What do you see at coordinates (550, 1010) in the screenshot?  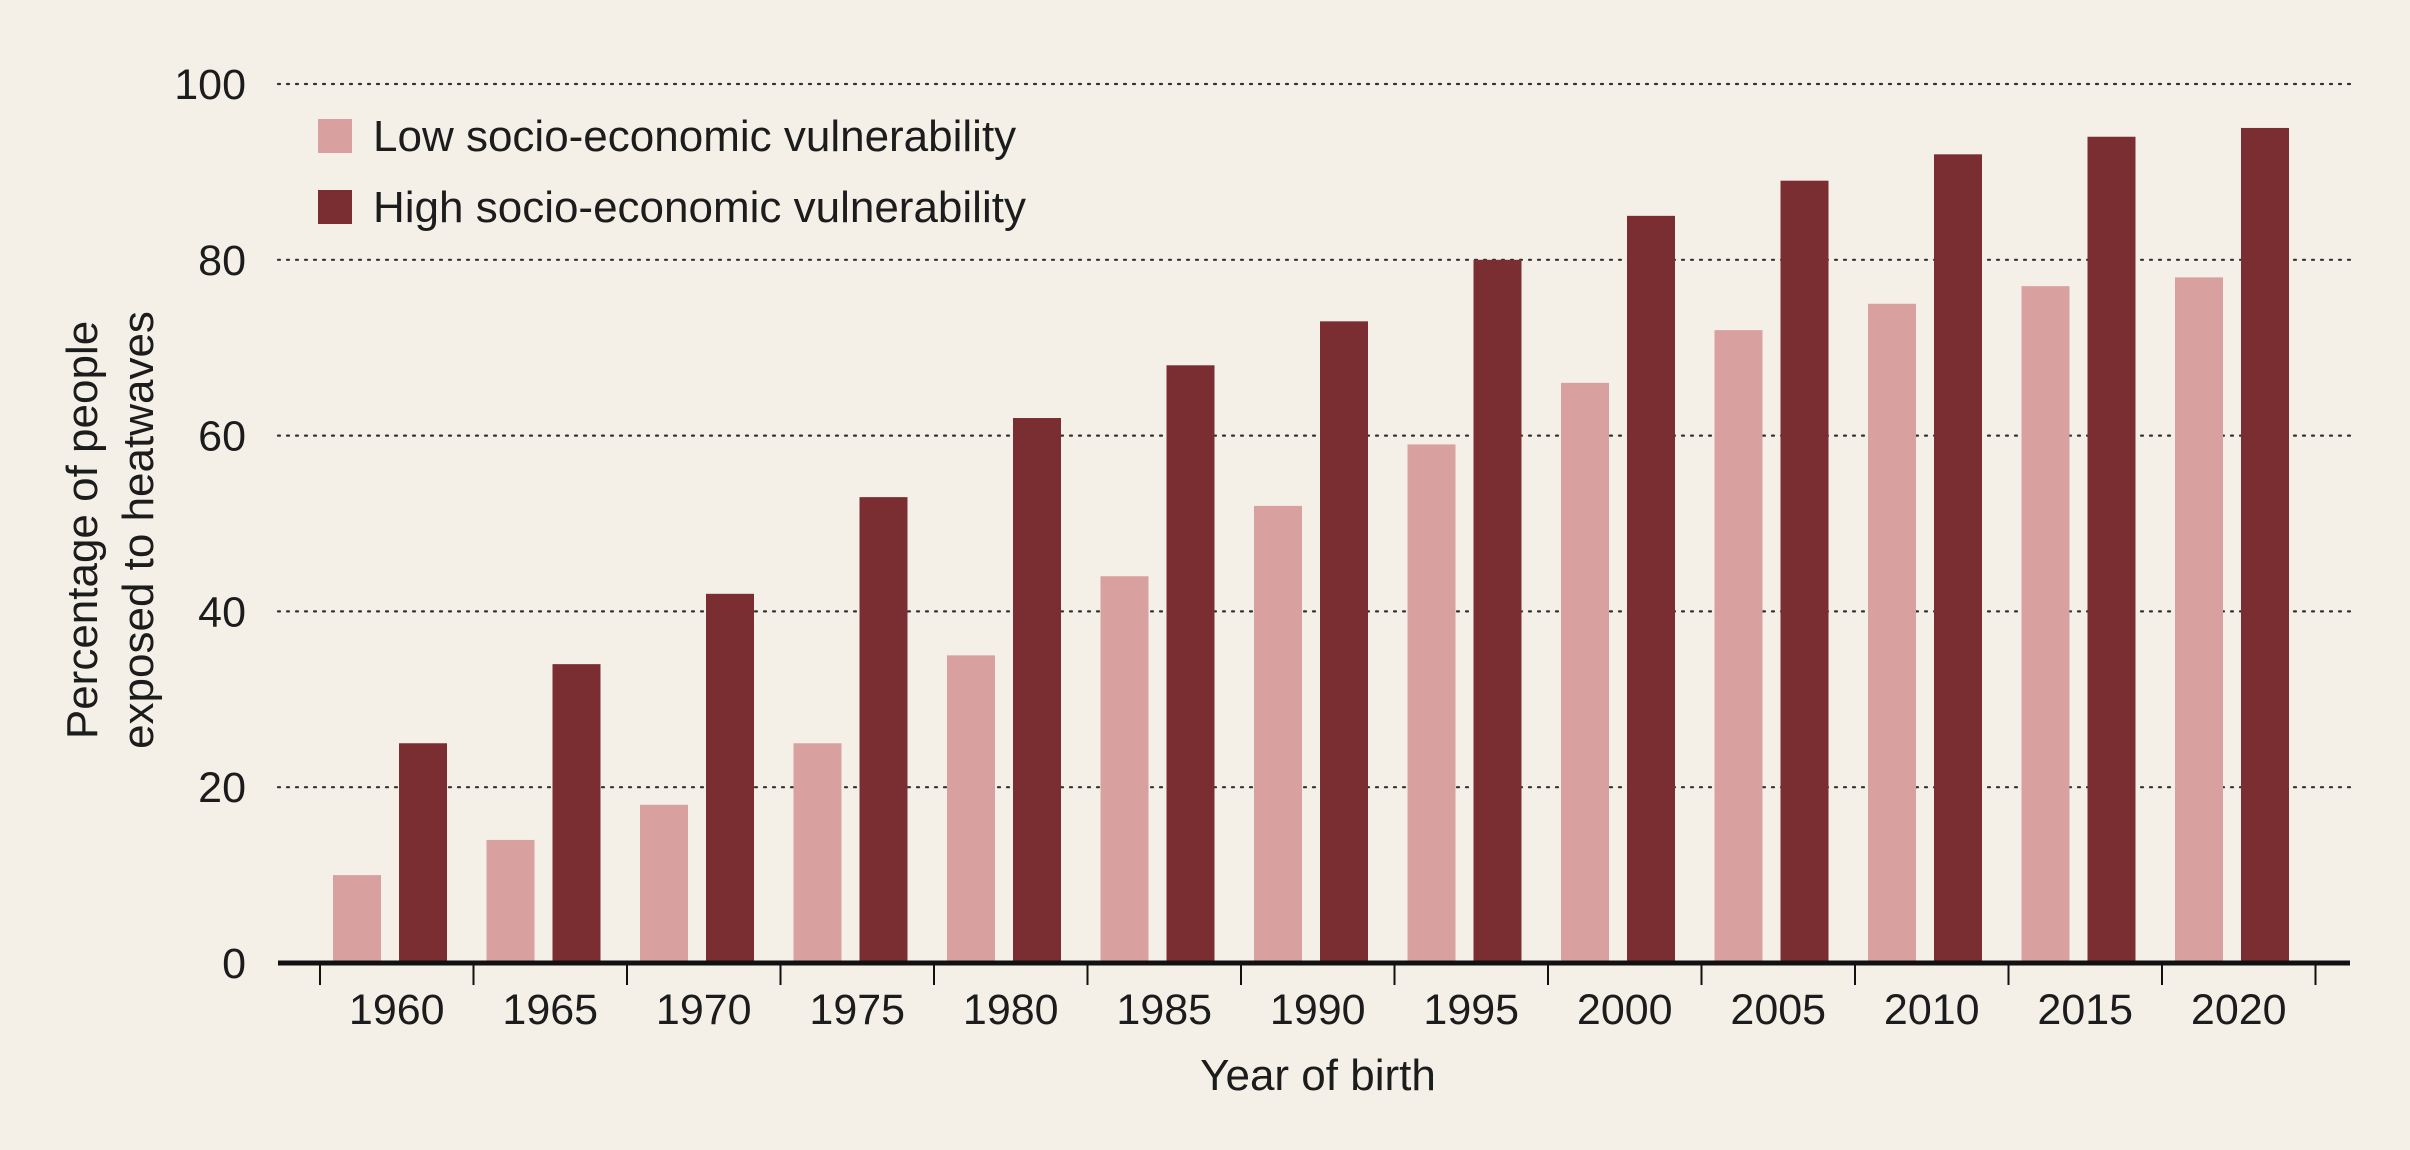 I see `x-tick-label: 1965` at bounding box center [550, 1010].